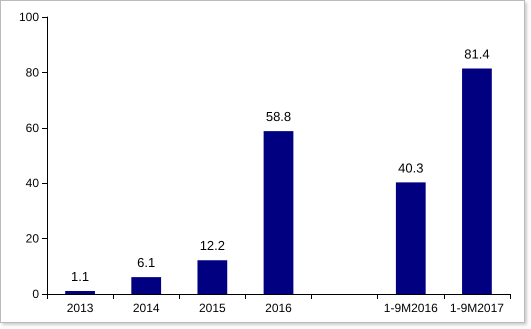 This screenshot has height=329, width=531. I want to click on data-label: 1.1, so click(80, 276).